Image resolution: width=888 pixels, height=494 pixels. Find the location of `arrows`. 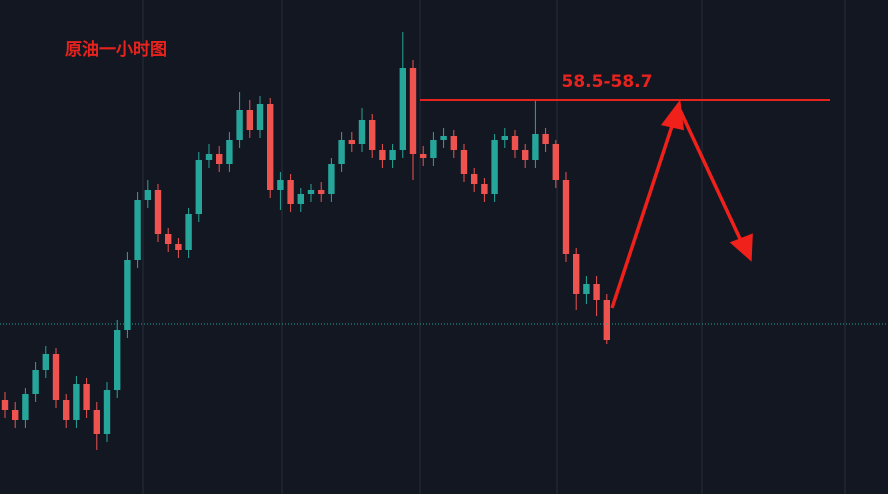

arrows is located at coordinates (681, 204).